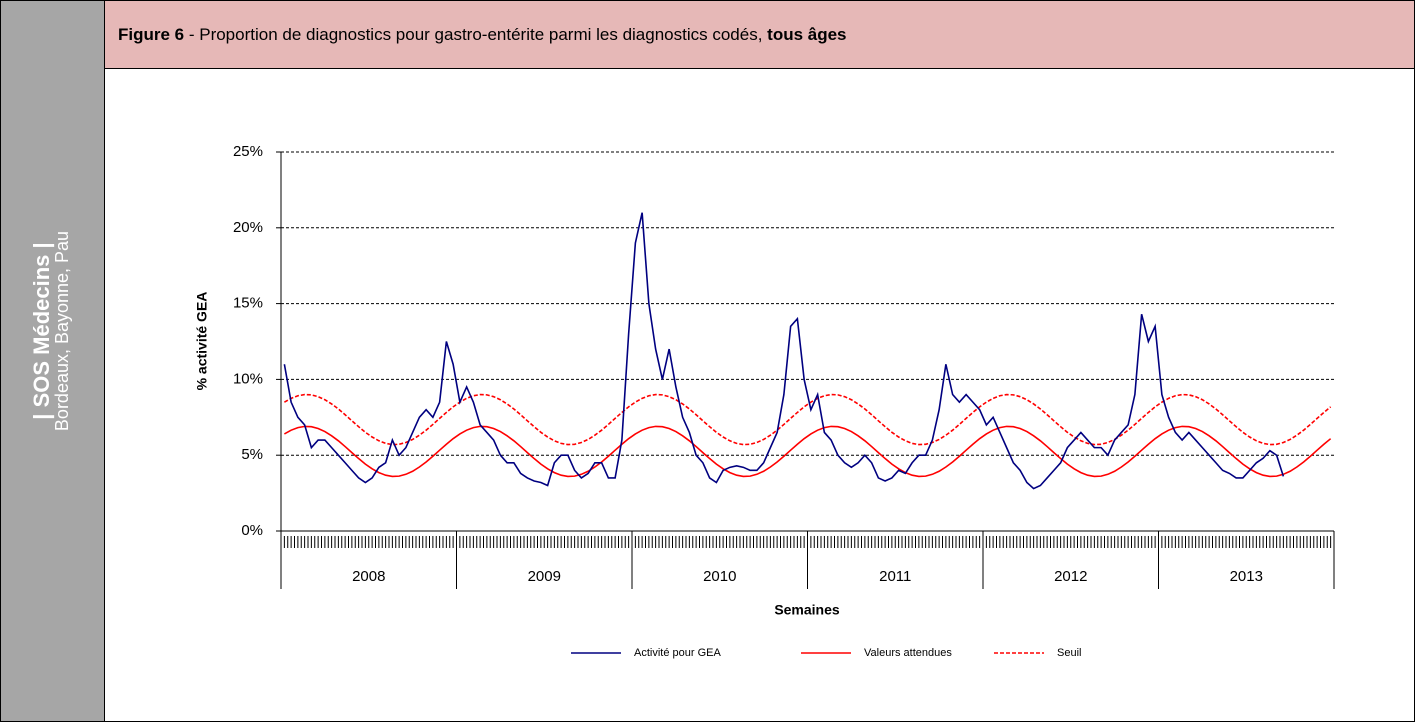 This screenshot has height=722, width=1415. What do you see at coordinates (248, 151) in the screenshot?
I see `y-tick-label: 25%` at bounding box center [248, 151].